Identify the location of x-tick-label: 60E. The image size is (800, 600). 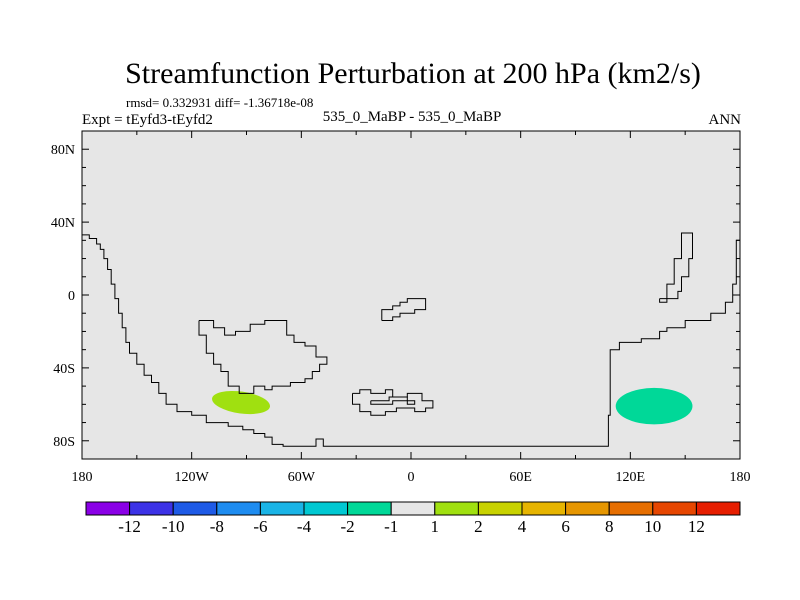
(520, 477).